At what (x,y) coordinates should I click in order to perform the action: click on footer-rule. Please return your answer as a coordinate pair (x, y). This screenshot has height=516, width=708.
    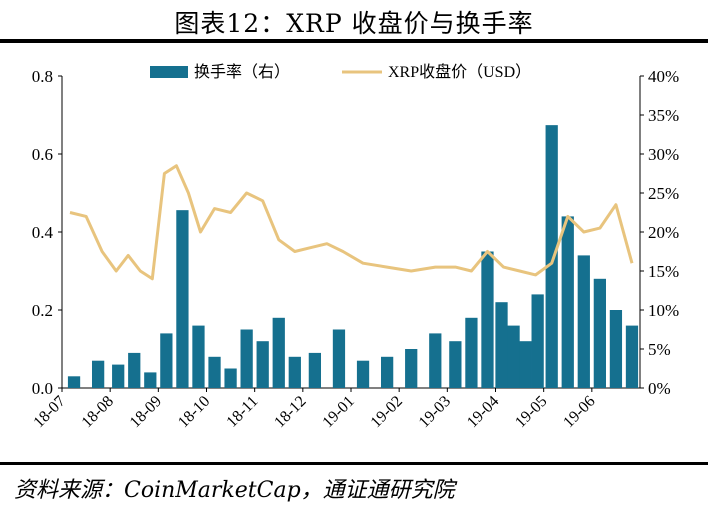
    Looking at the image, I should click on (354, 463).